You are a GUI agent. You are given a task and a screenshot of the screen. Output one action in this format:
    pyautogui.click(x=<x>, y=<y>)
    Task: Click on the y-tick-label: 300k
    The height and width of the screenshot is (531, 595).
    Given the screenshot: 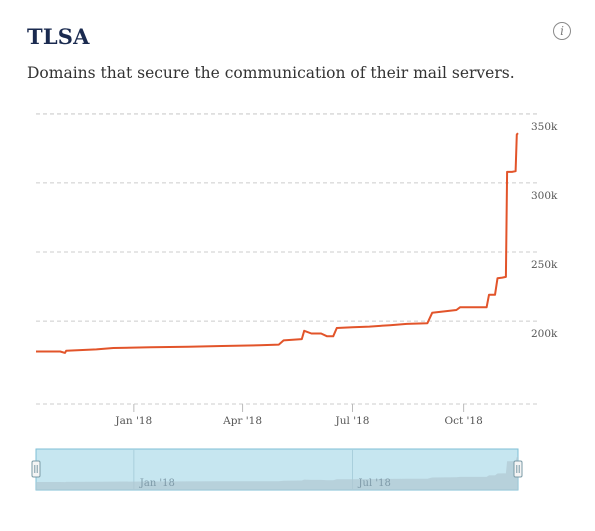 What is the action you would take?
    pyautogui.click(x=544, y=196)
    